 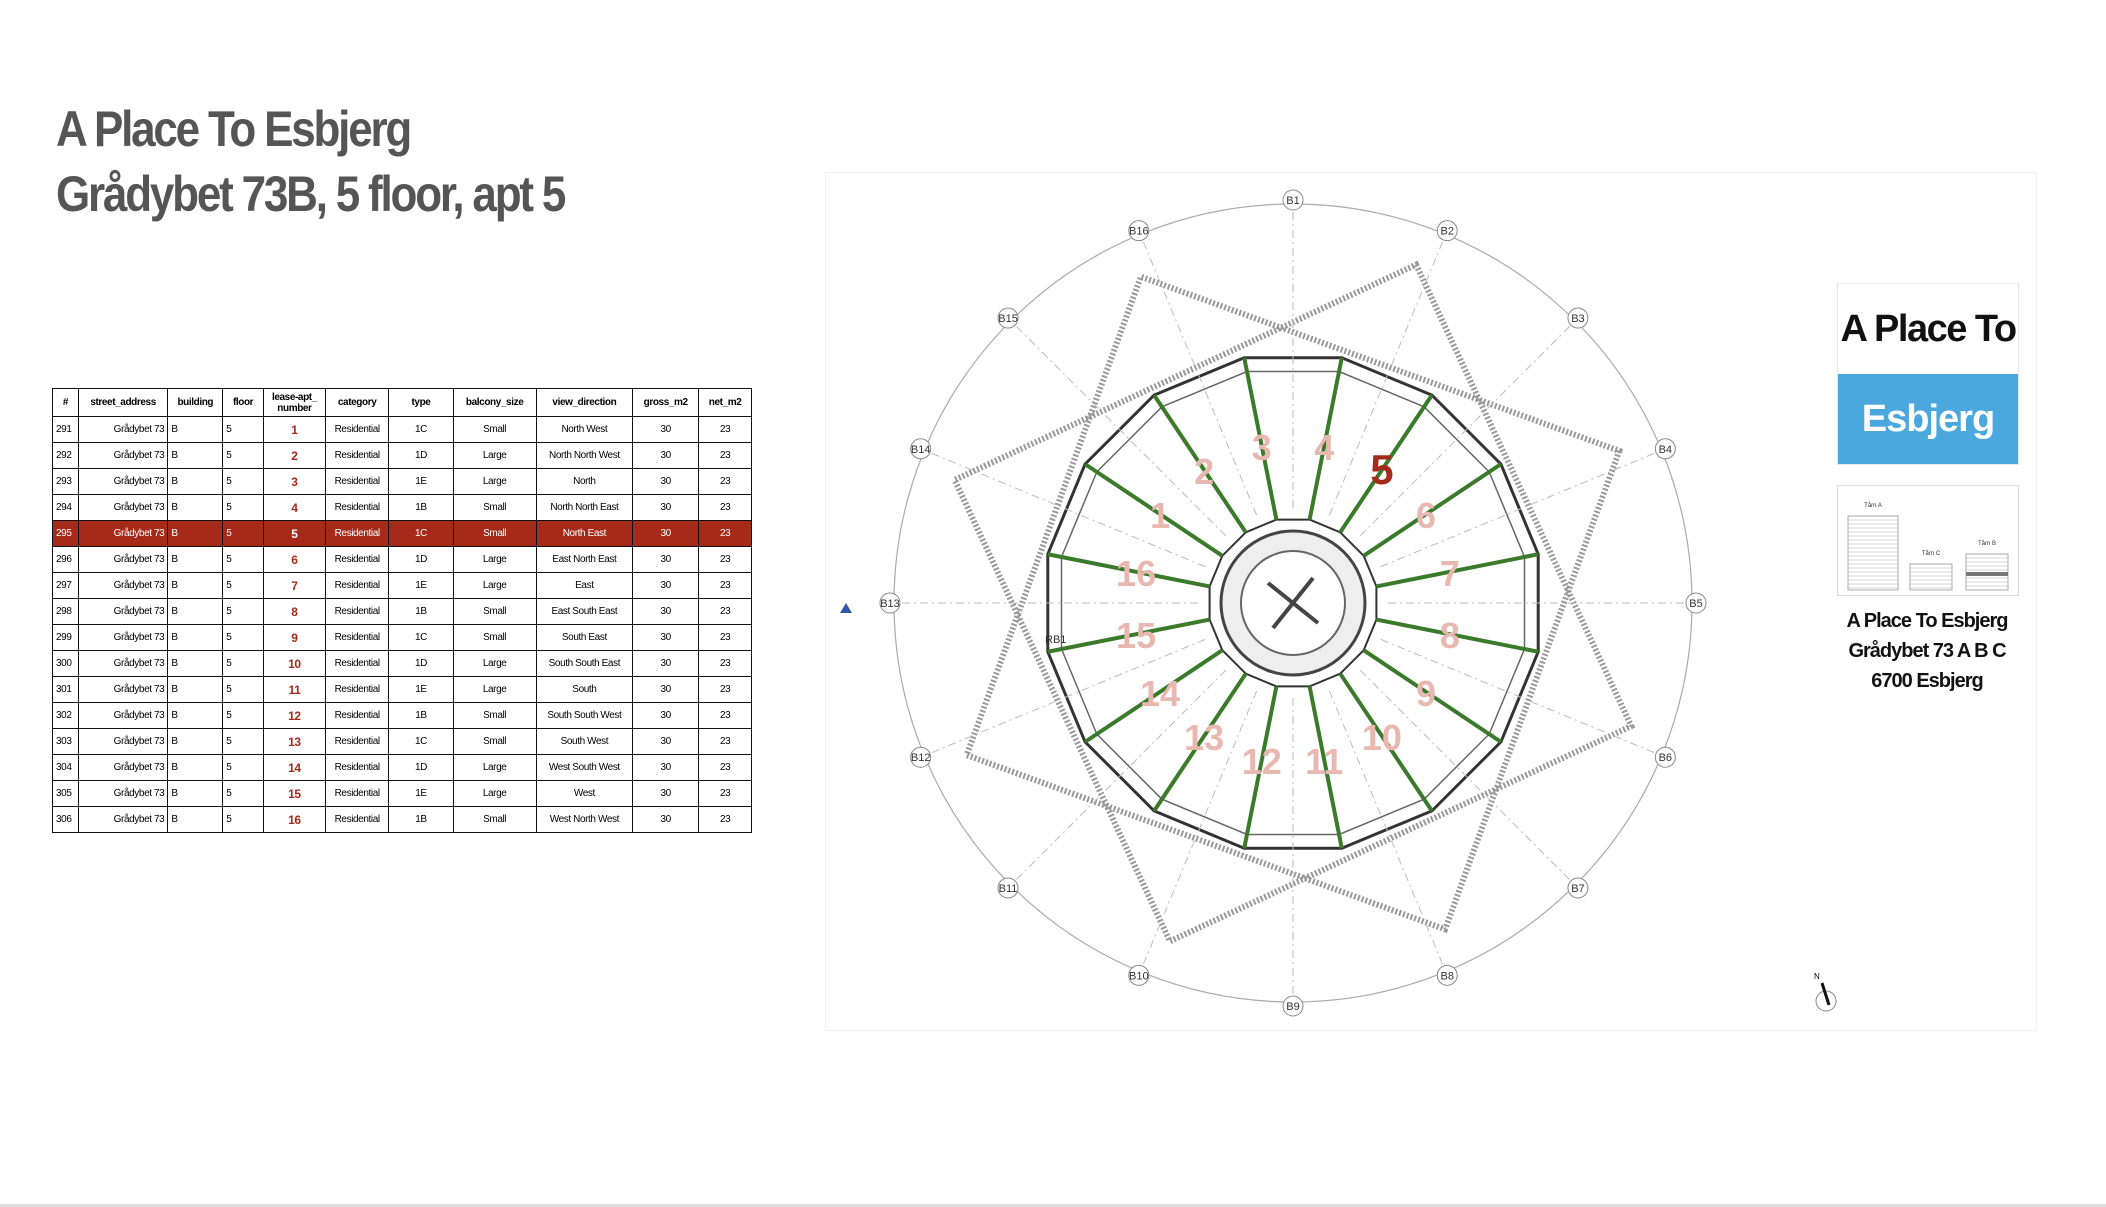 What do you see at coordinates (921, 758) in the screenshot?
I see `axis-label: B12` at bounding box center [921, 758].